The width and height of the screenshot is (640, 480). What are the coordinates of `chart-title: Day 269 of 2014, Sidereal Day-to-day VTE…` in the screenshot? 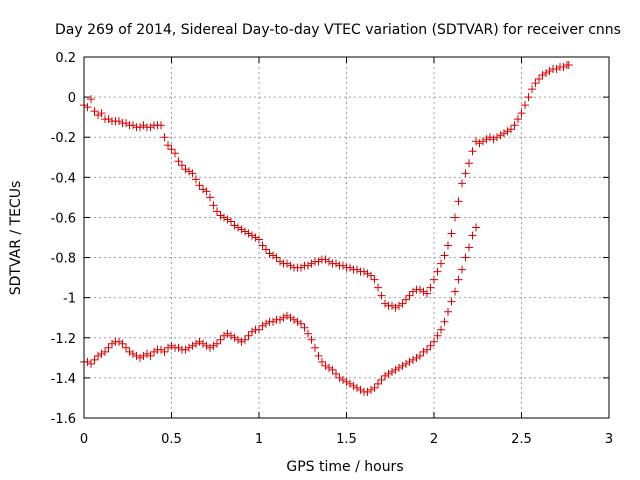 It's located at (338, 30).